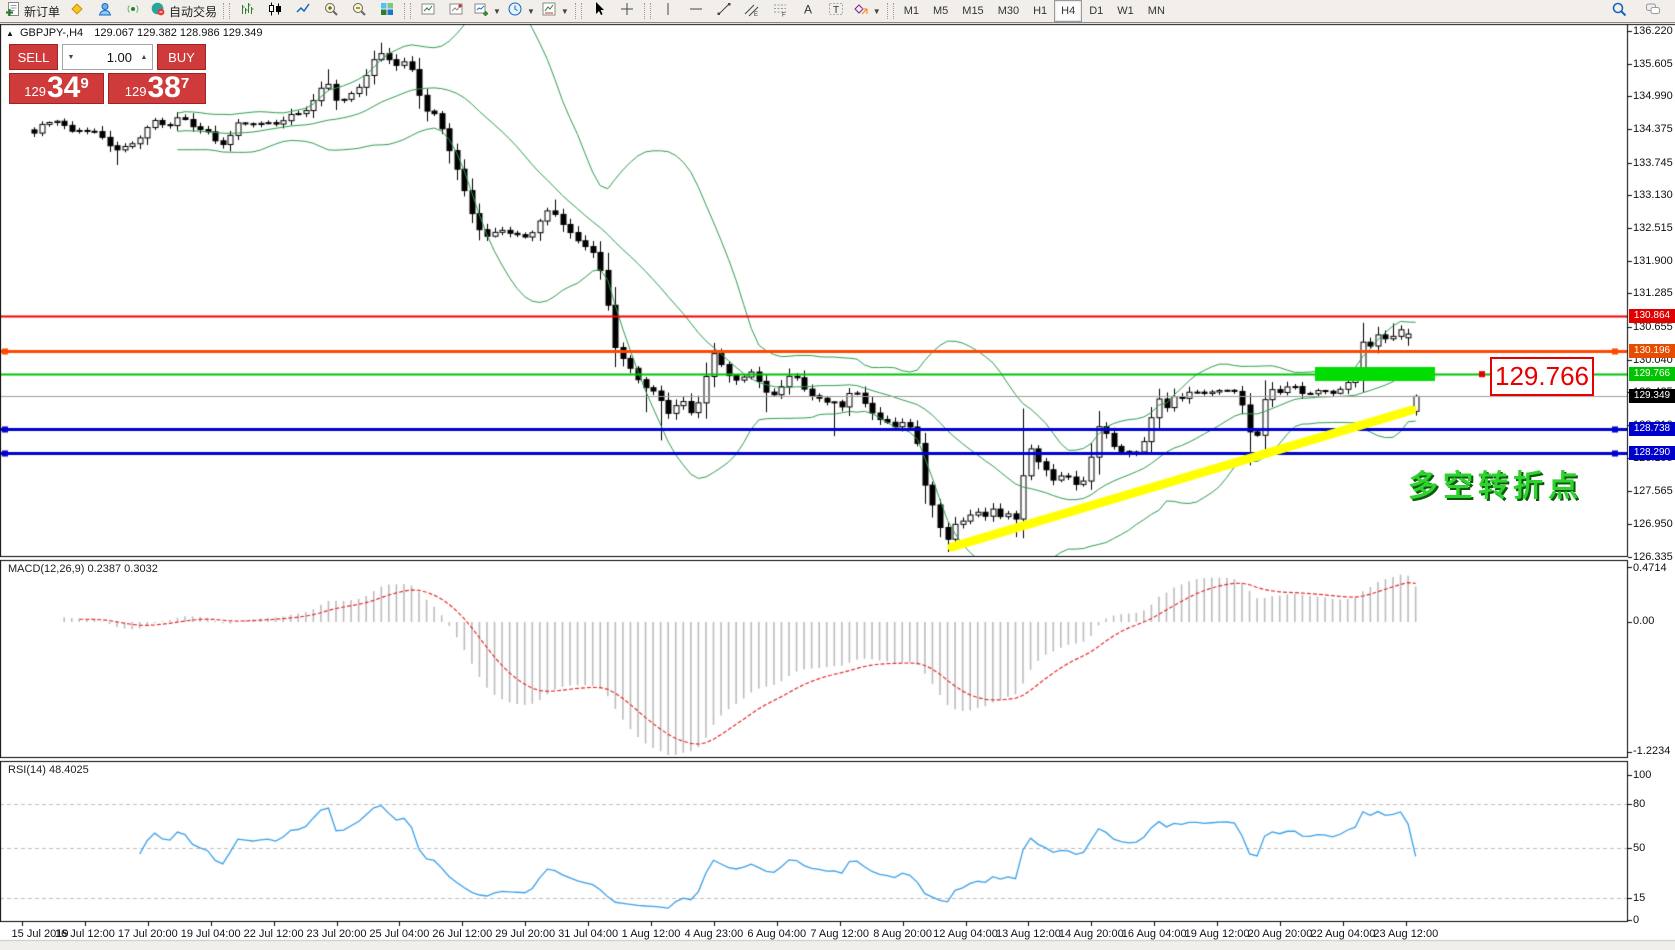  I want to click on svg-text: A, so click(808, 9).